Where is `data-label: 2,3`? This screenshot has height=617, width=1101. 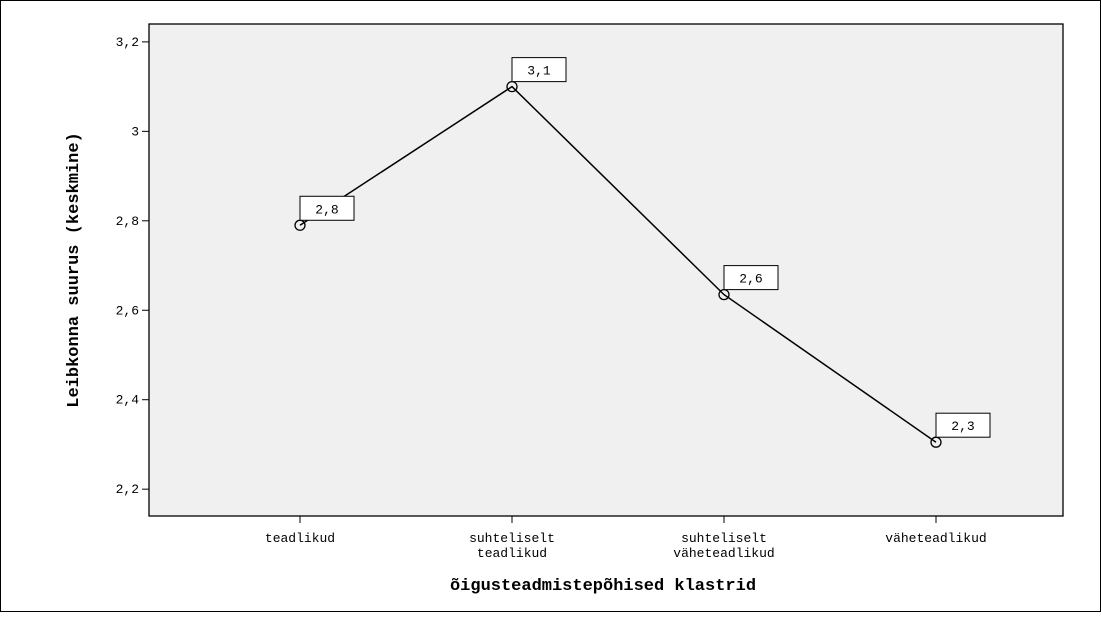
data-label: 2,3 is located at coordinates (963, 425).